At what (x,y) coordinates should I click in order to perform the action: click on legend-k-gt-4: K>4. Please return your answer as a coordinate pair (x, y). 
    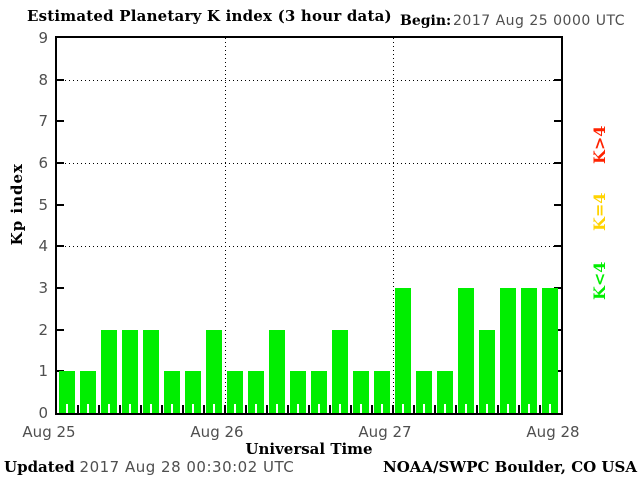
    Looking at the image, I should click on (599, 145).